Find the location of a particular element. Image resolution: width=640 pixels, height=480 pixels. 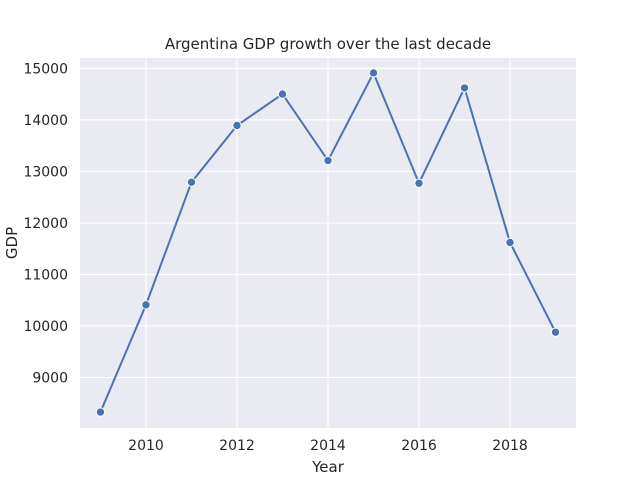

x-tick-labels: 2010 2012 2014 2016 2018 is located at coordinates (328, 446).